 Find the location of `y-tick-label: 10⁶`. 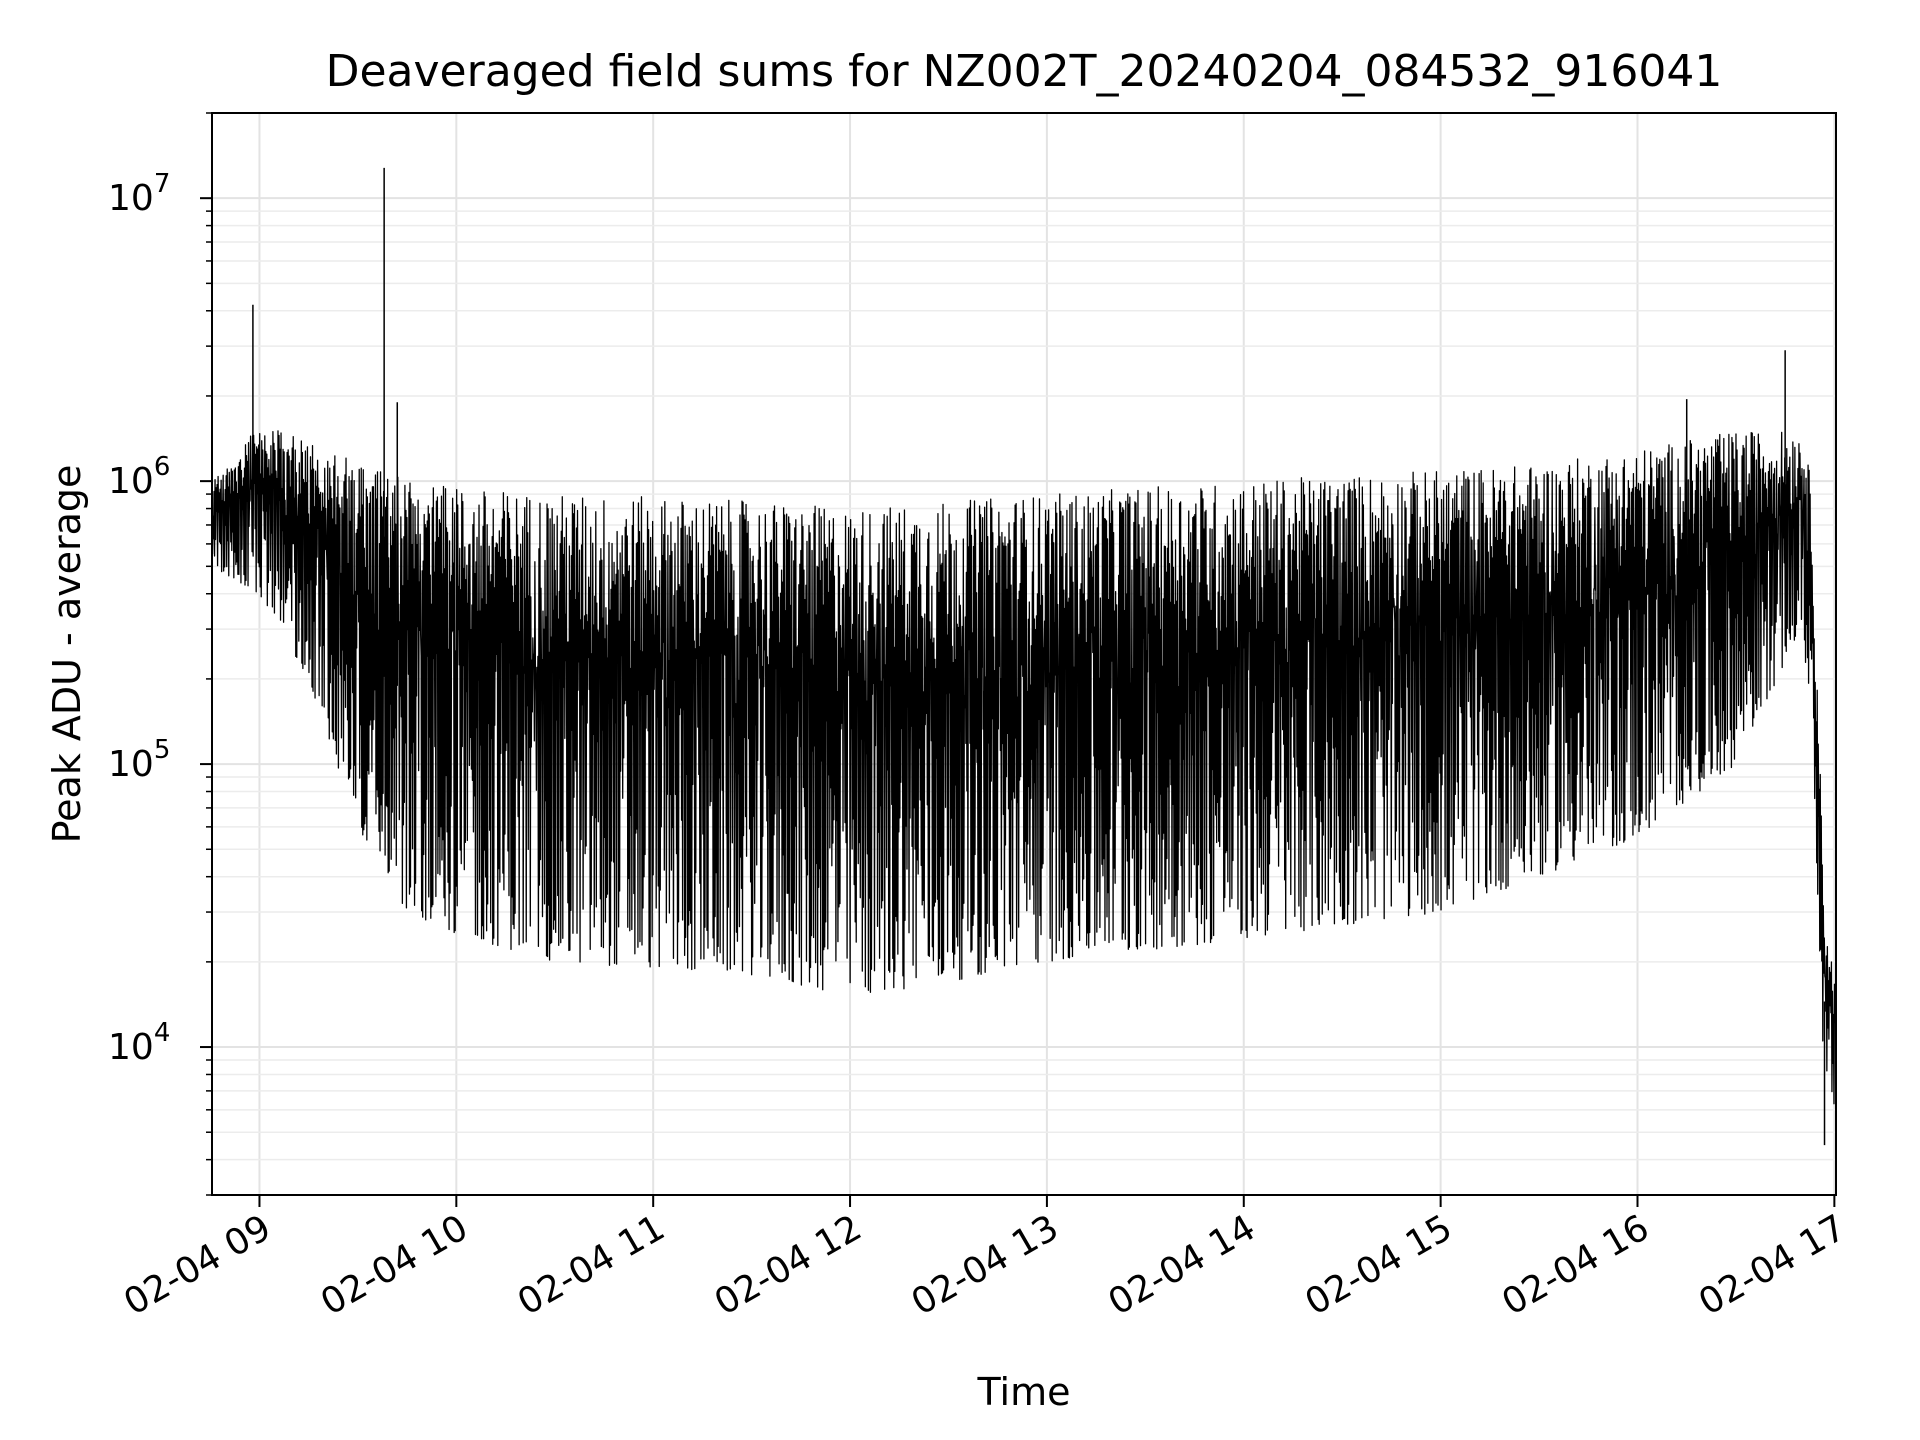

y-tick-label: 10⁶ is located at coordinates (139, 477).